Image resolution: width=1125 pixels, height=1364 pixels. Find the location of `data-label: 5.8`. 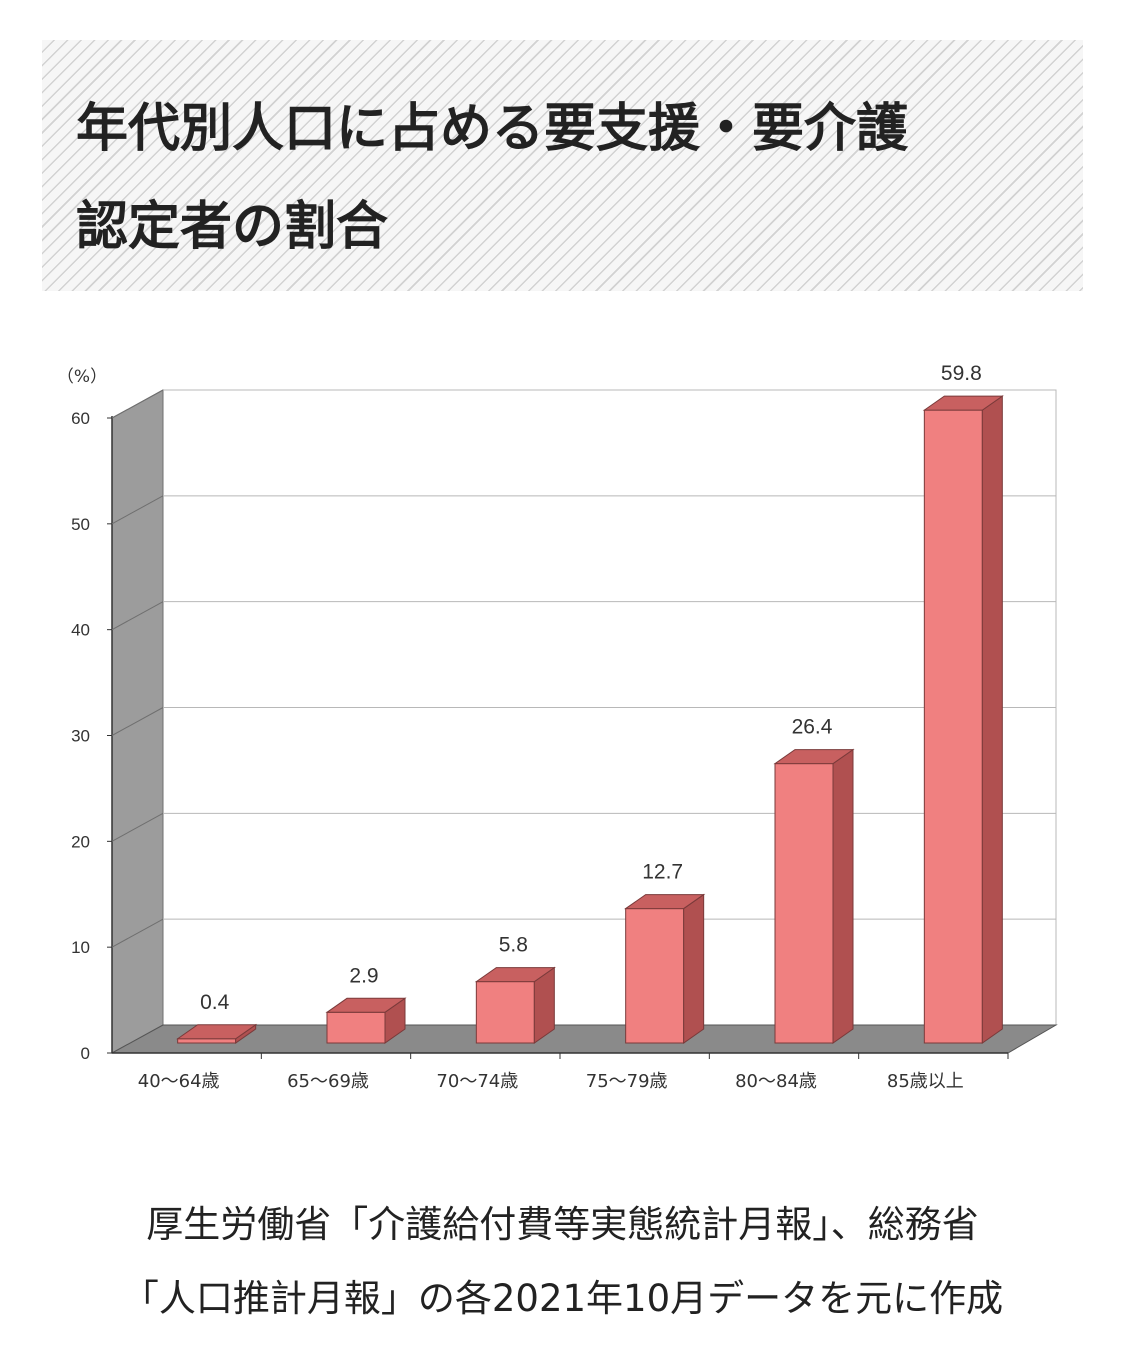

data-label: 5.8 is located at coordinates (513, 945).